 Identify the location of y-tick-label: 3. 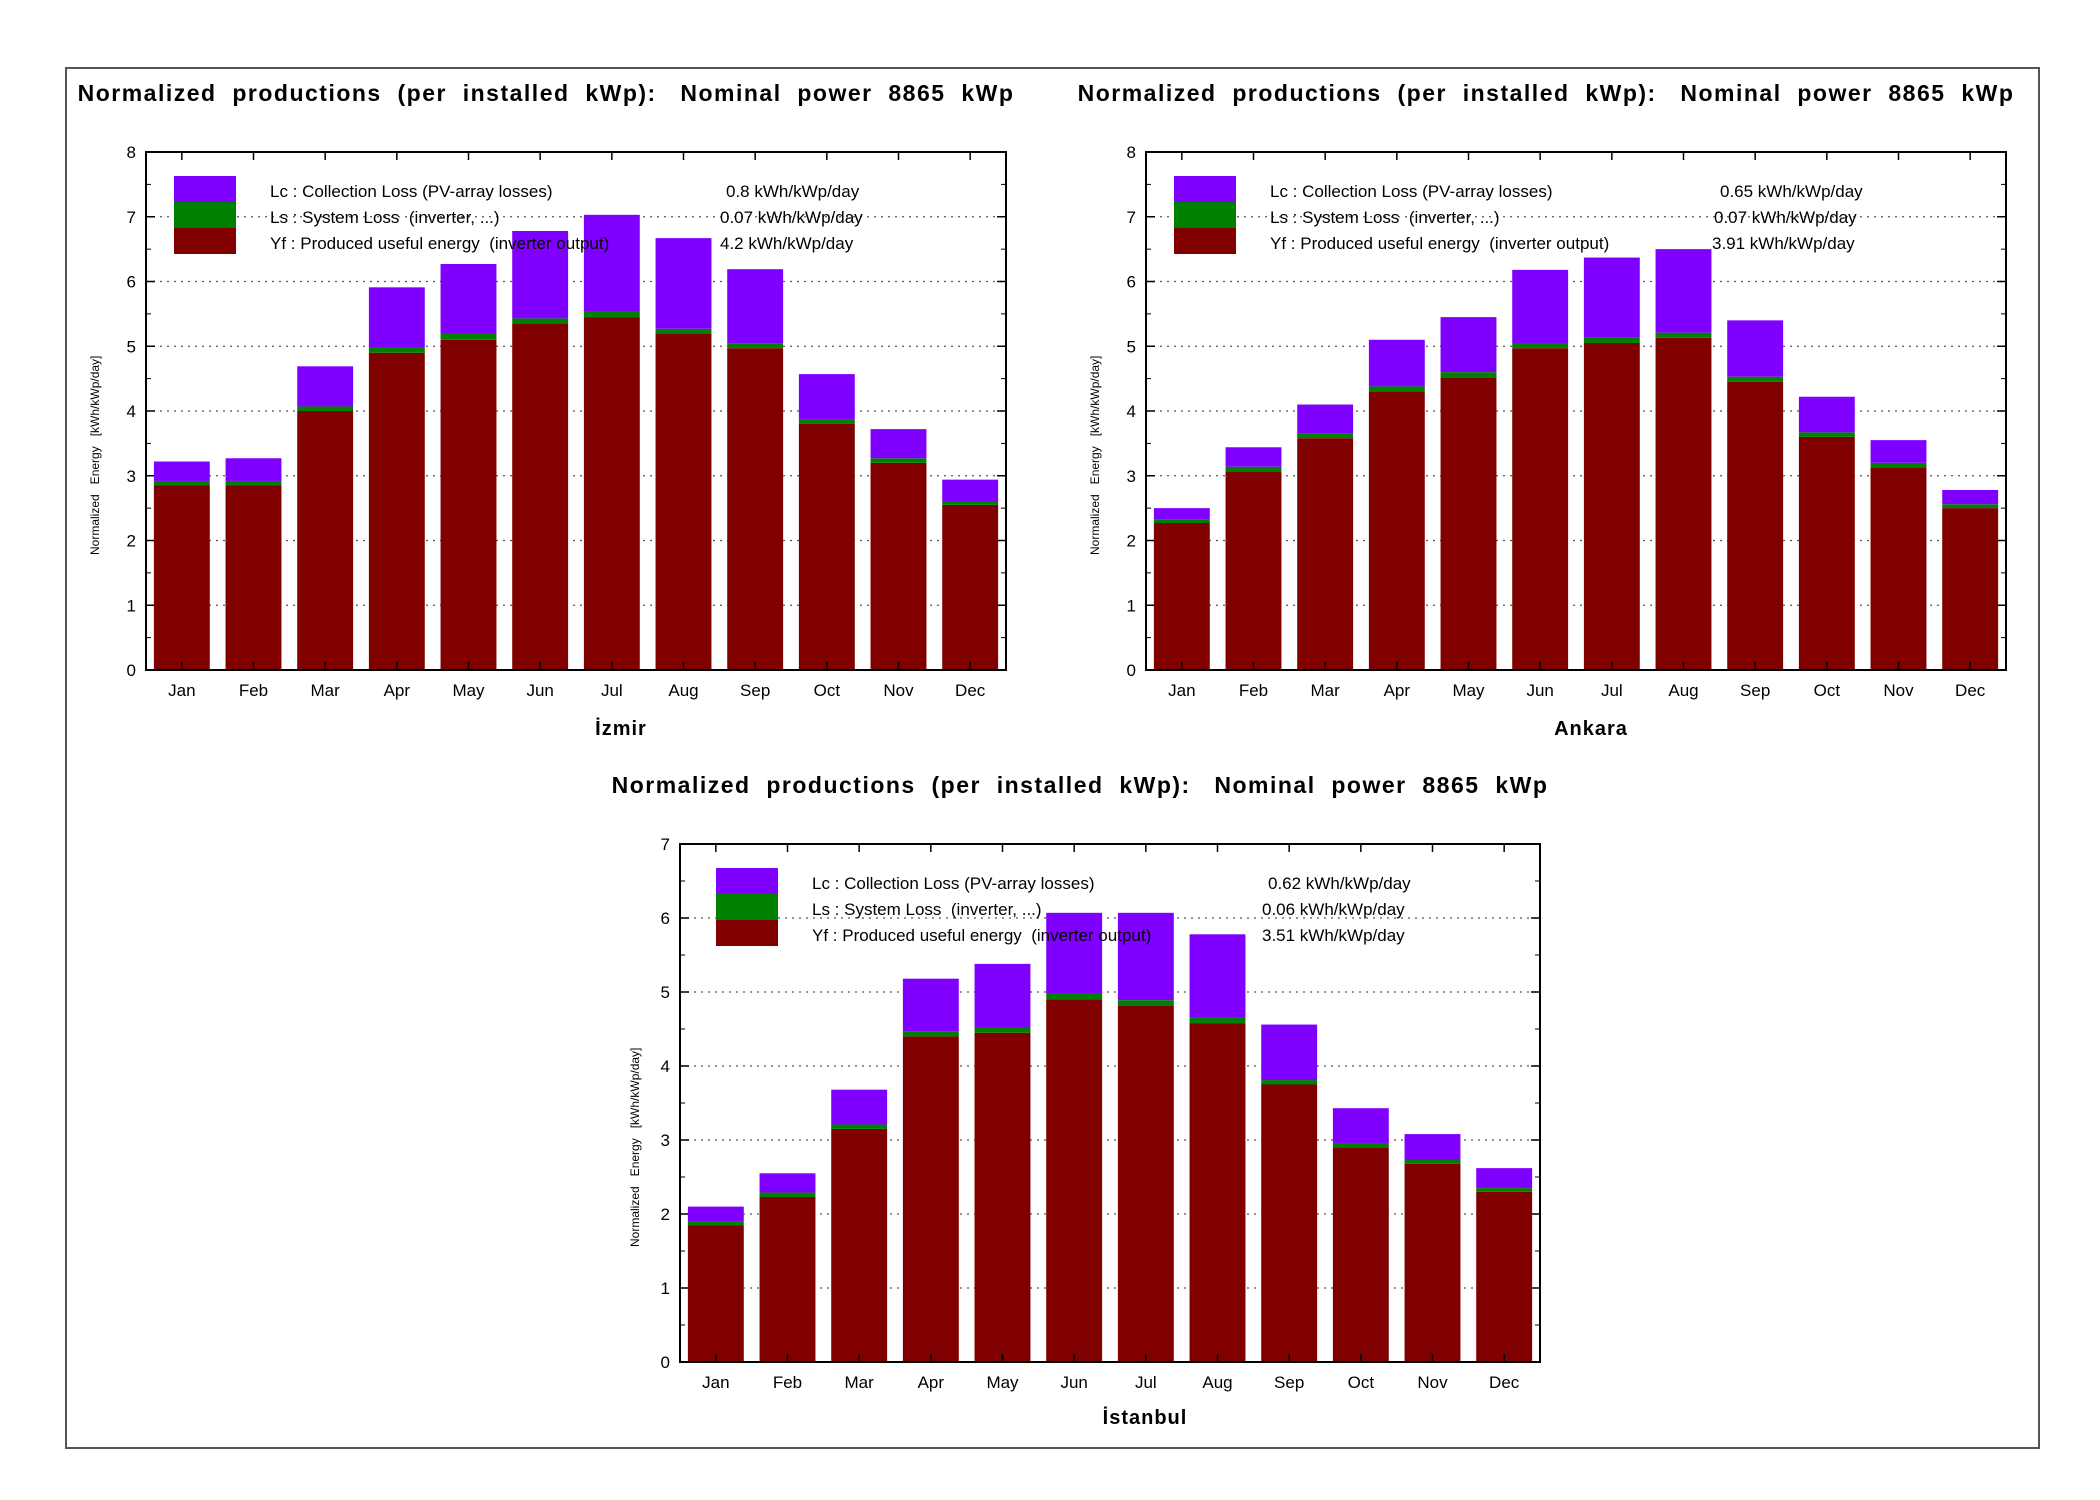
(665, 1140).